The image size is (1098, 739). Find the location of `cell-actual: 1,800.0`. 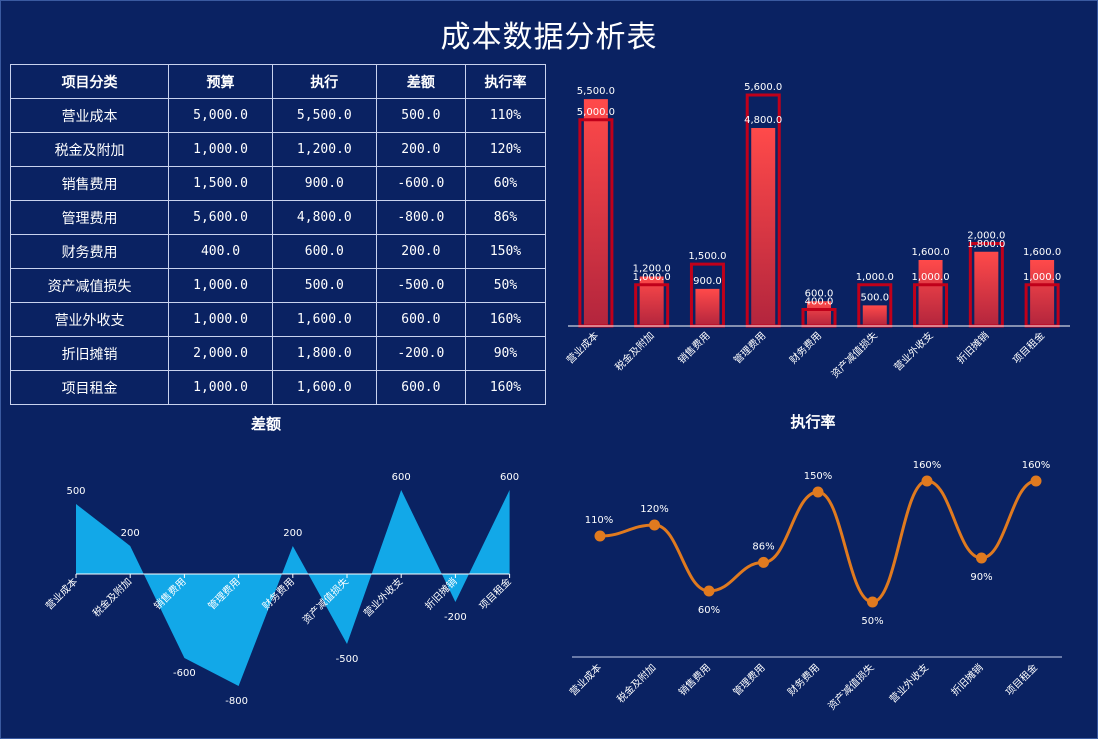

cell-actual: 1,800.0 is located at coordinates (324, 353).